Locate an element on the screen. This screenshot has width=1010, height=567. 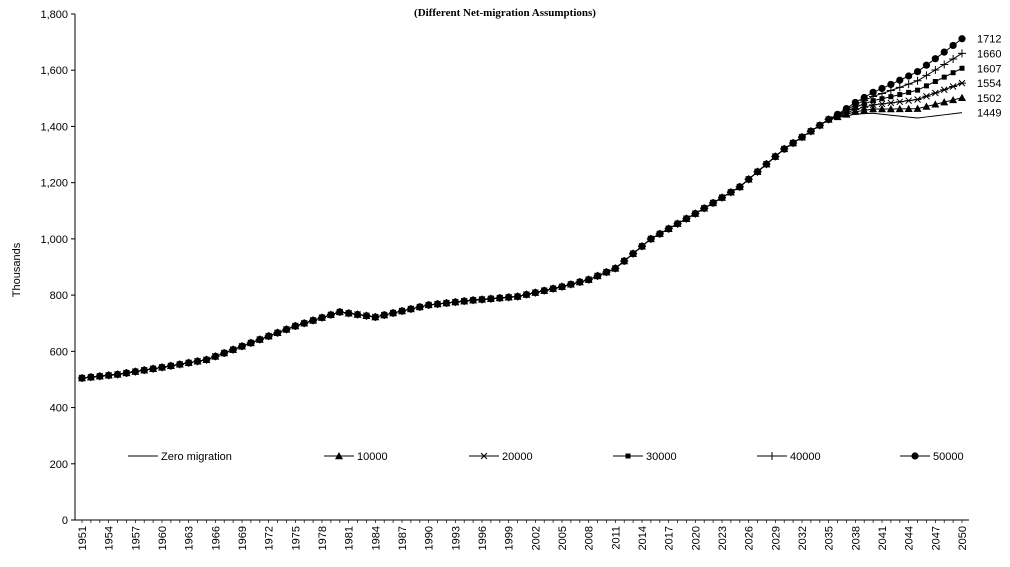
end-value-label: 1449 is located at coordinates (989, 114).